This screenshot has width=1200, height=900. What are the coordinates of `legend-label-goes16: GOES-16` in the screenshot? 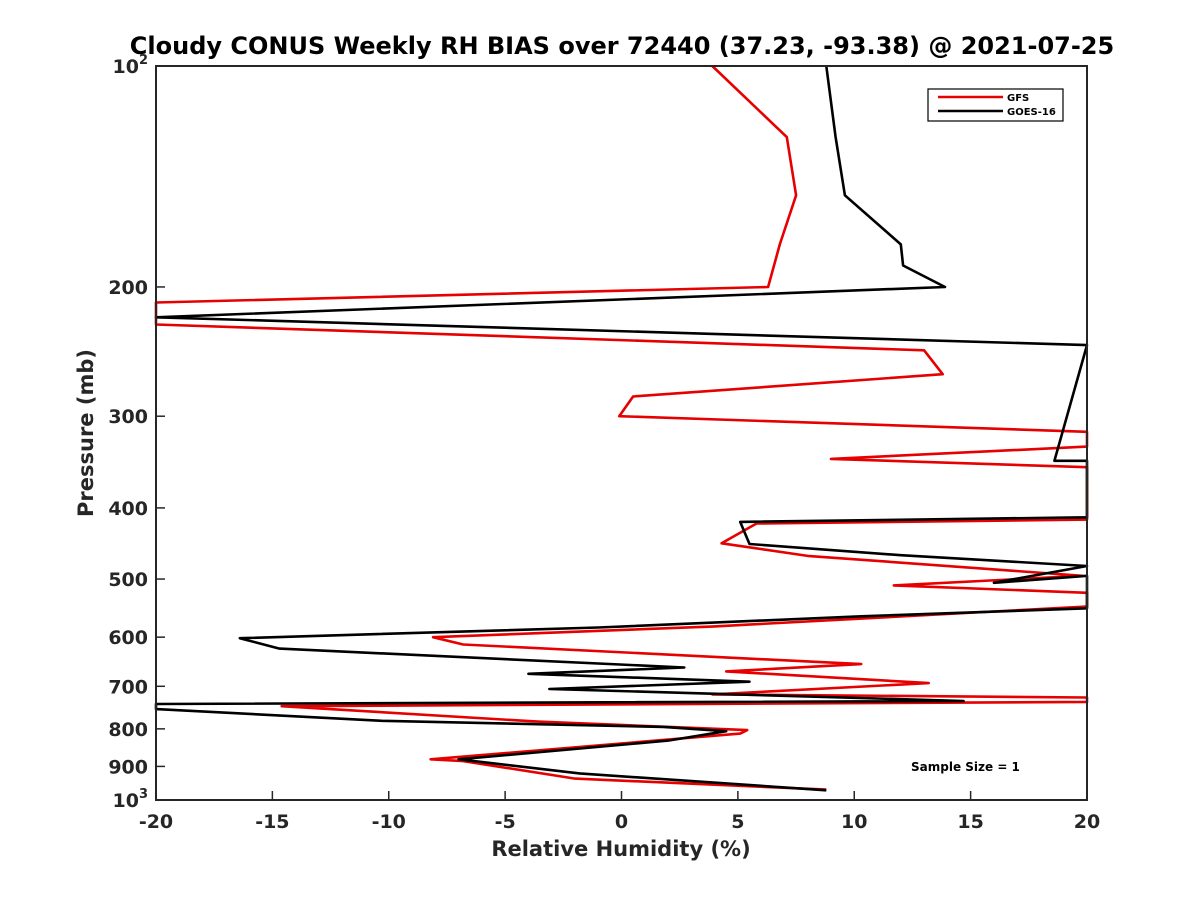 It's located at (1031, 112).